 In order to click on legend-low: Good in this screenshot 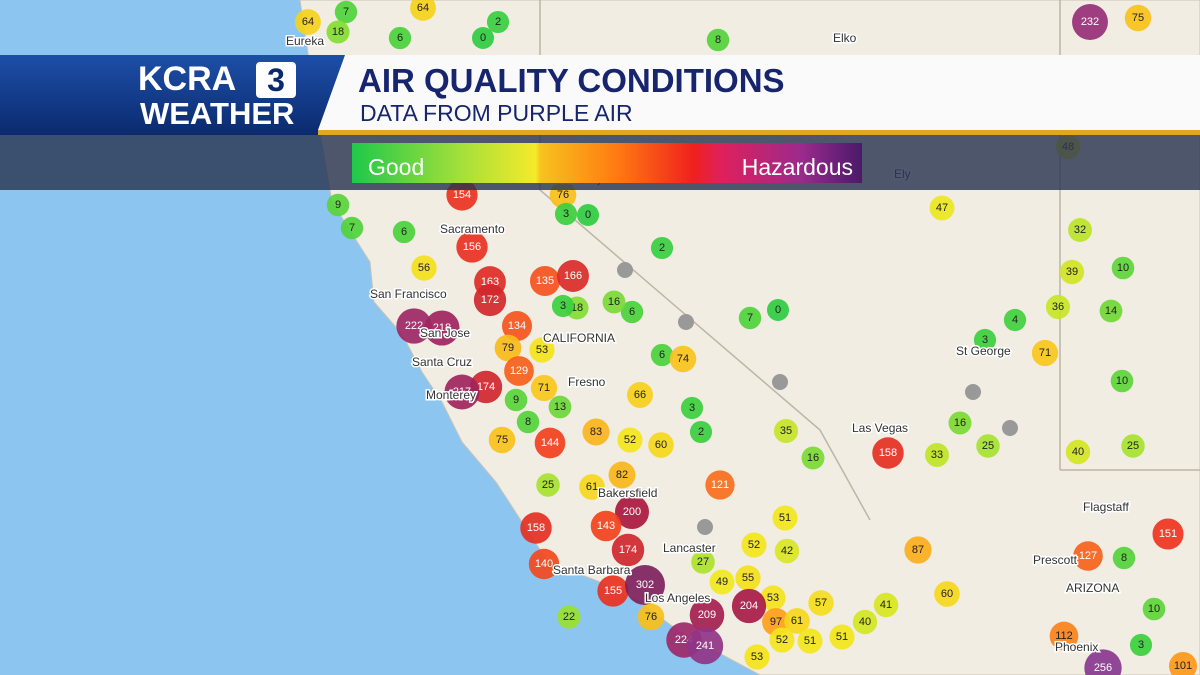, I will do `click(396, 167)`.